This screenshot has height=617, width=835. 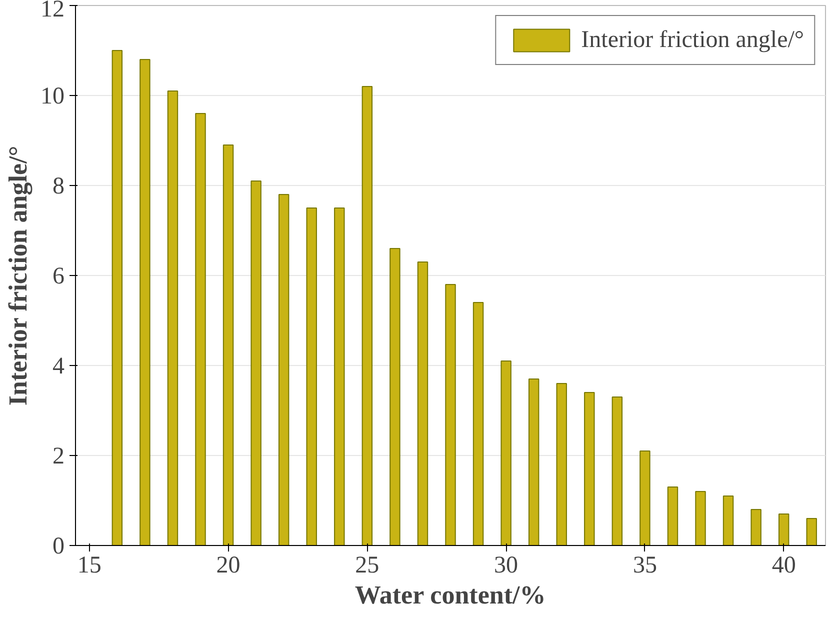 I want to click on x-axis-title: Water content/%, so click(x=450, y=595).